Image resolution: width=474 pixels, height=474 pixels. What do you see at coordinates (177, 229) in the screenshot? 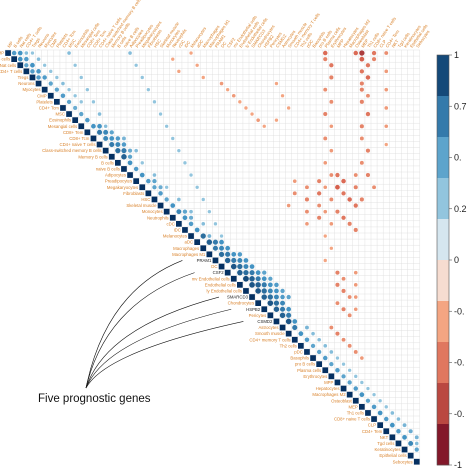
I see `row-label: iDC` at bounding box center [177, 229].